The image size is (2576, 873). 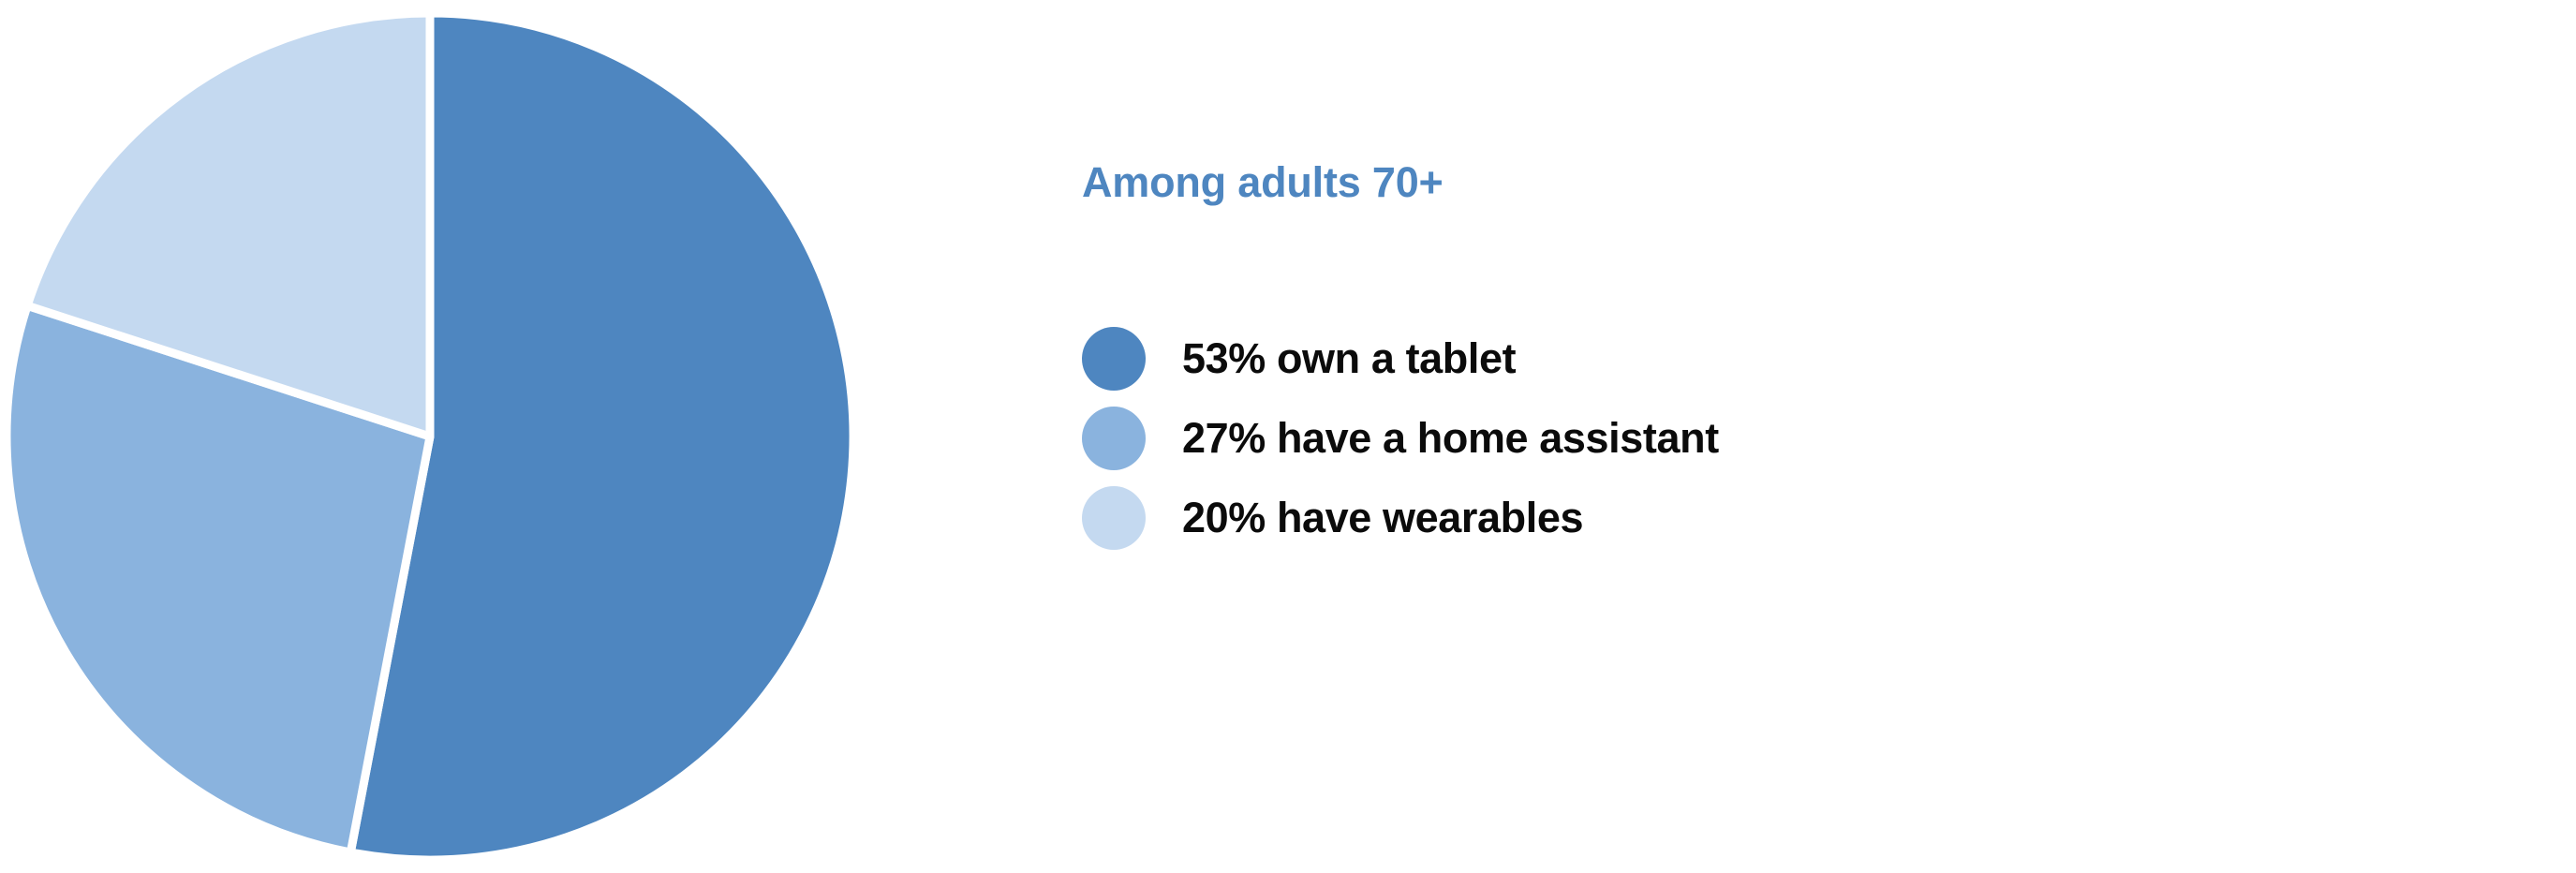 I want to click on chart-title: Among adults 70+, so click(x=1262, y=182).